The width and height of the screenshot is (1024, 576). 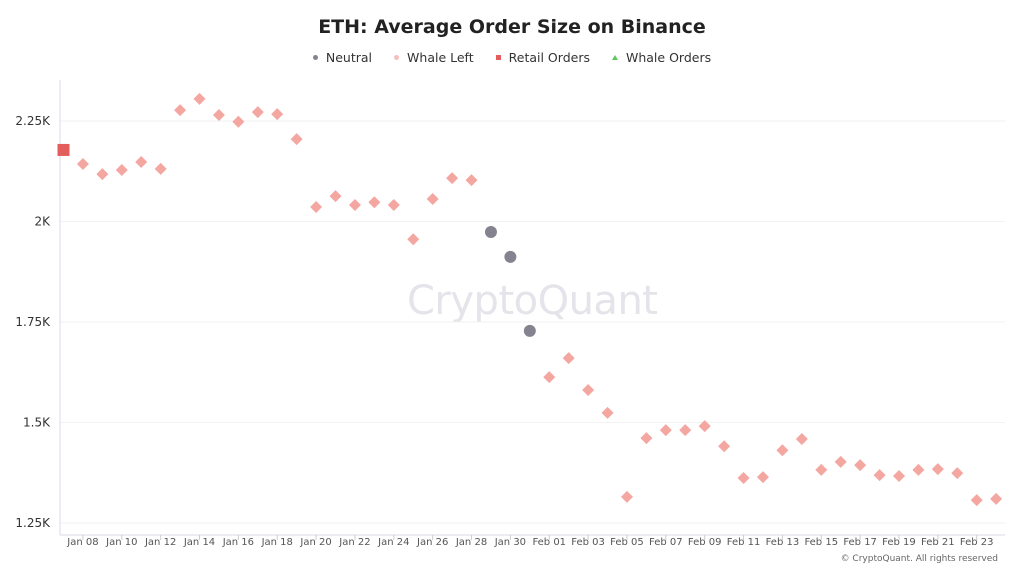 What do you see at coordinates (512, 27) in the screenshot?
I see `chart-title: ETH: Average Order Size on Binance` at bounding box center [512, 27].